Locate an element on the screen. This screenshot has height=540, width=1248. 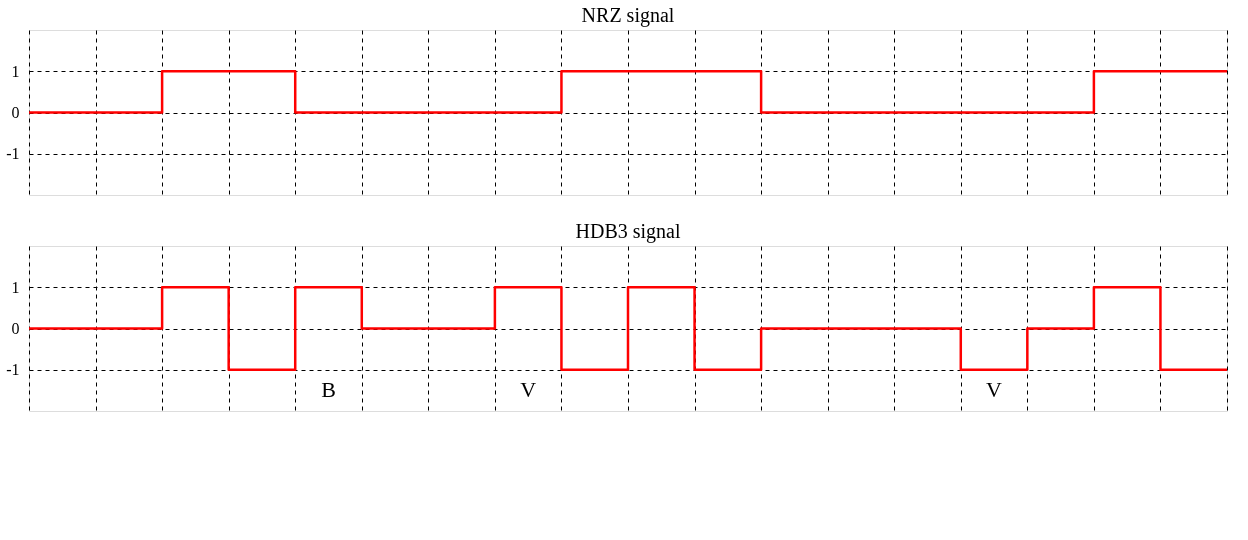
chart-title: HDB3 signal is located at coordinates (628, 231).